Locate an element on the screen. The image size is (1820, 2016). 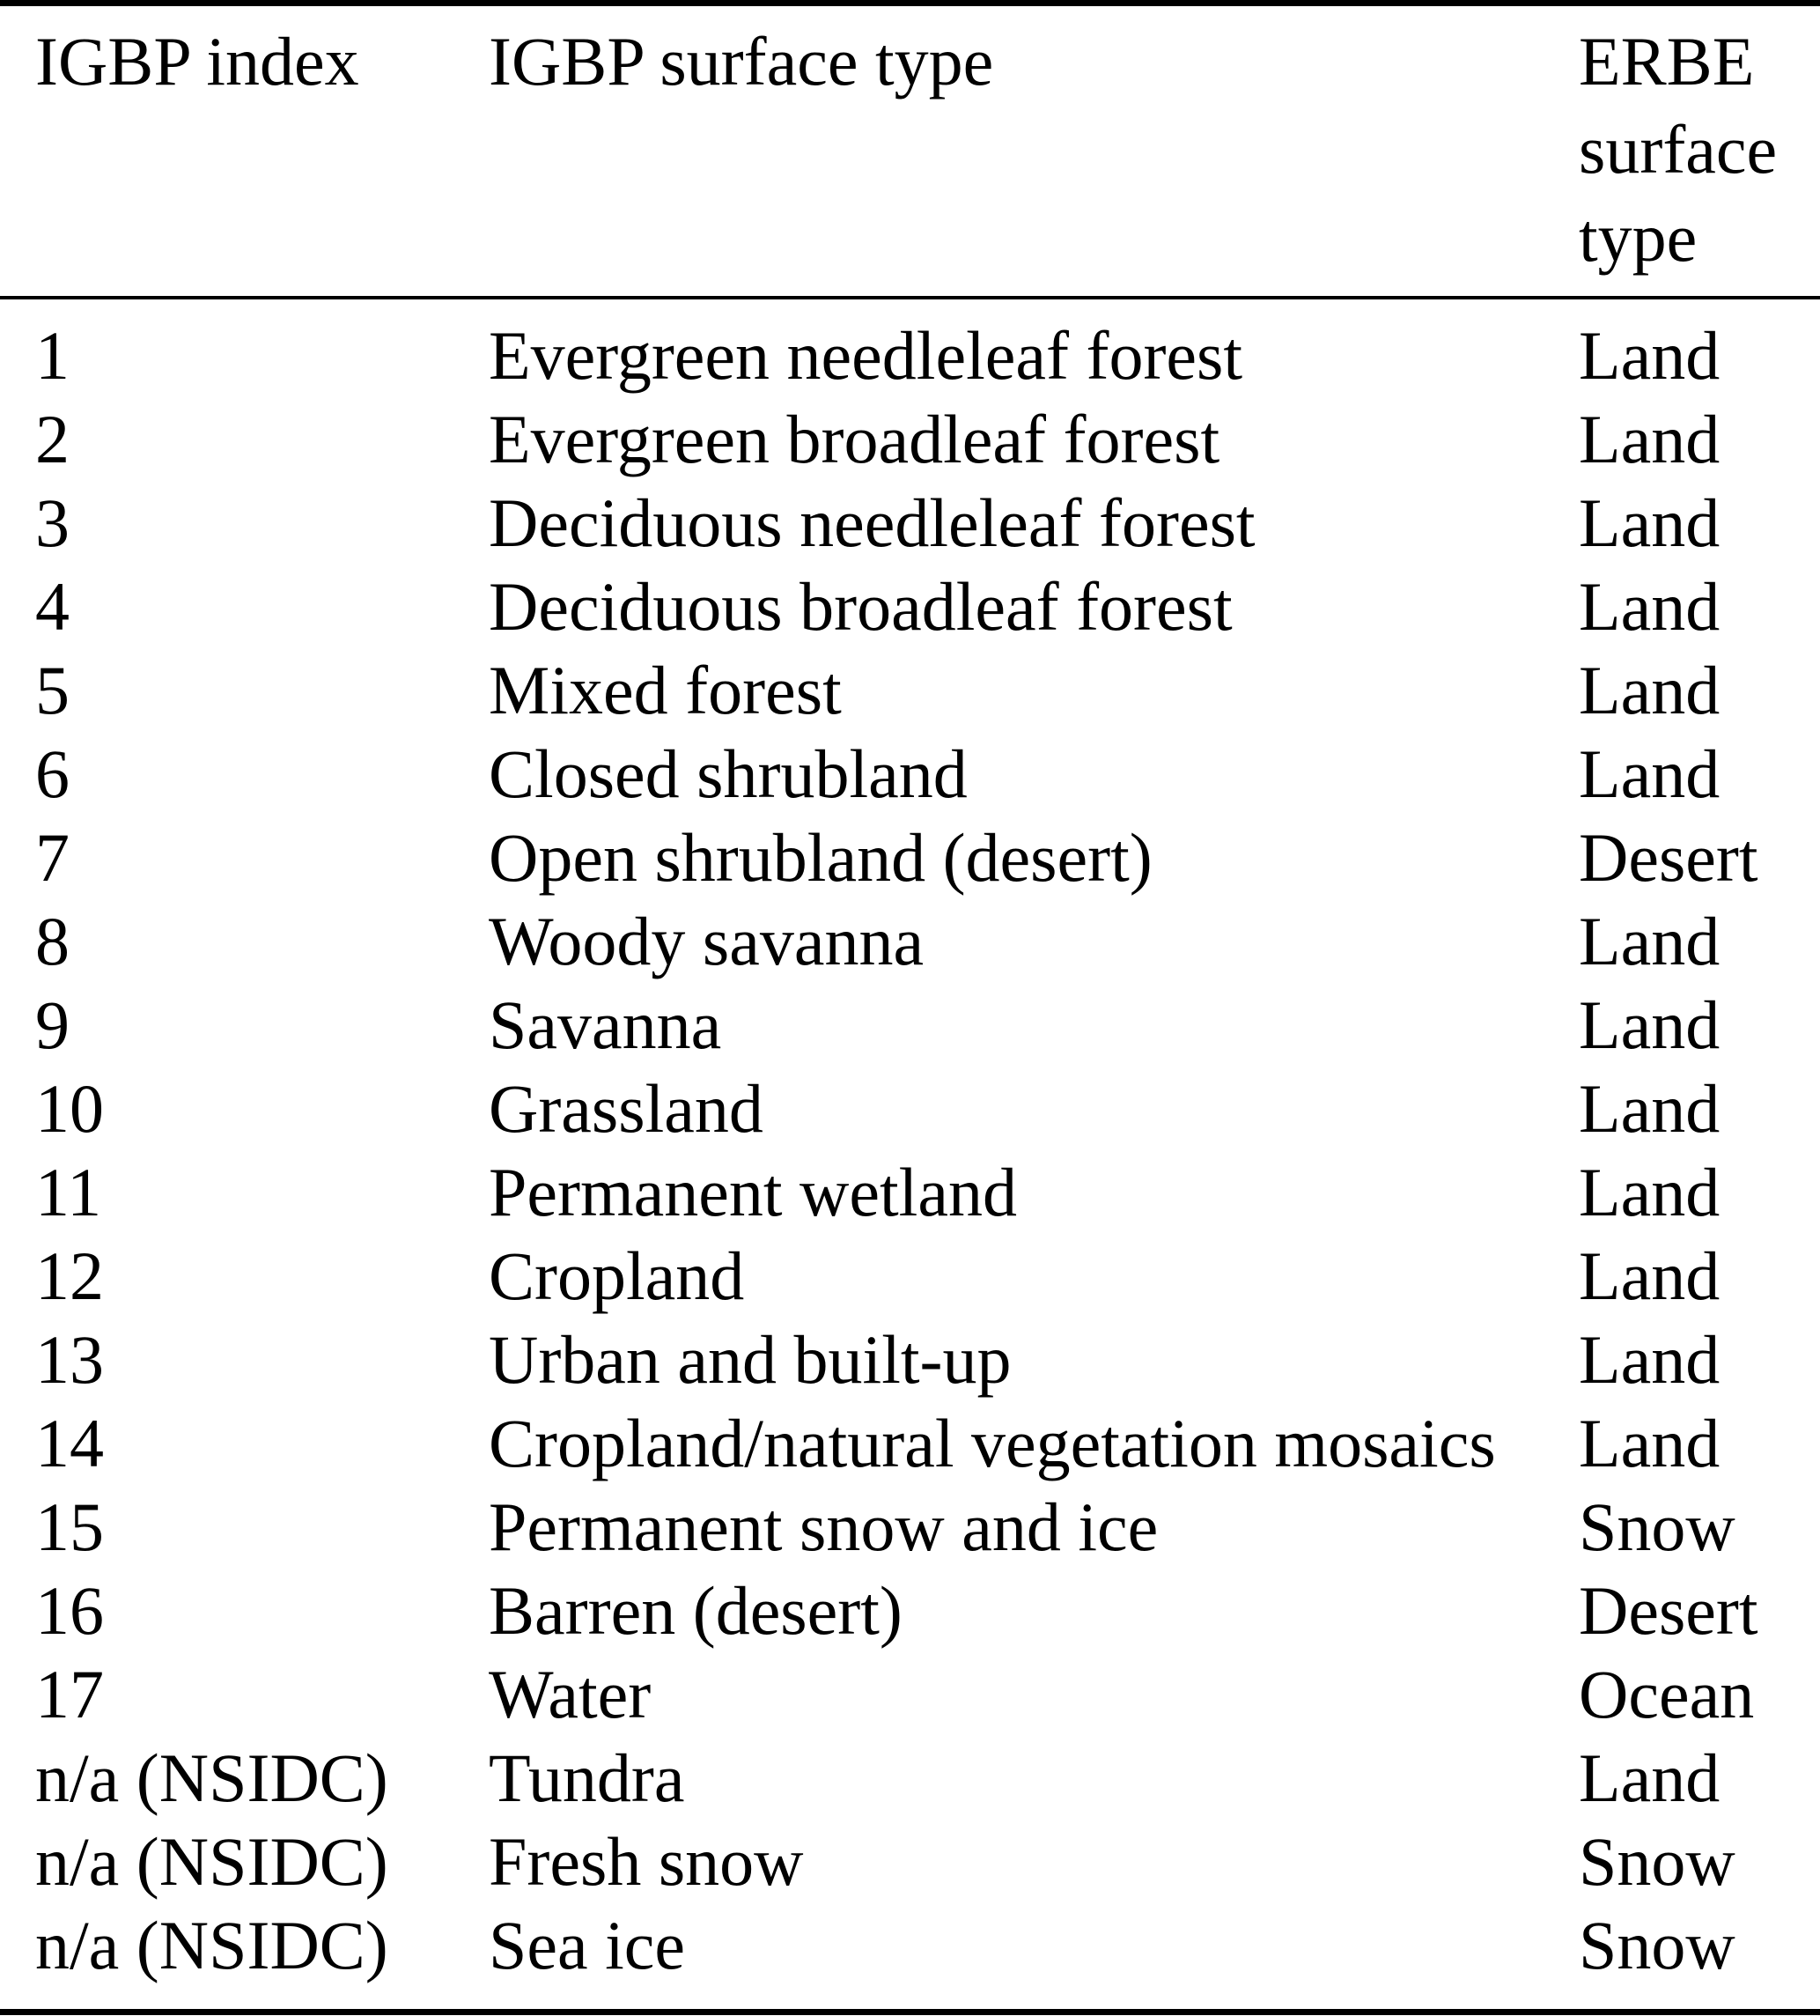
table-row: 3 Deciduous needleleaf forest Land is located at coordinates (910, 523).